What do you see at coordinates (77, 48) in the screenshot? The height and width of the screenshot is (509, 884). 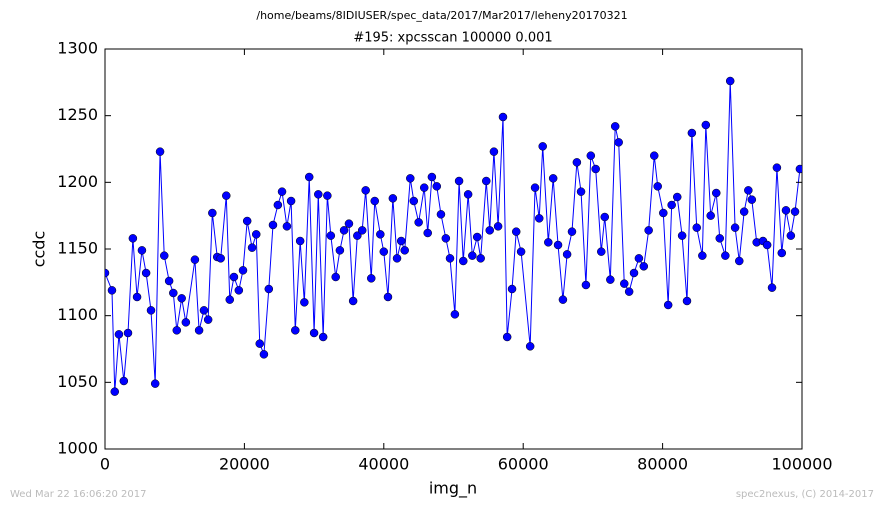 I see `y-tick-label: 1300` at bounding box center [77, 48].